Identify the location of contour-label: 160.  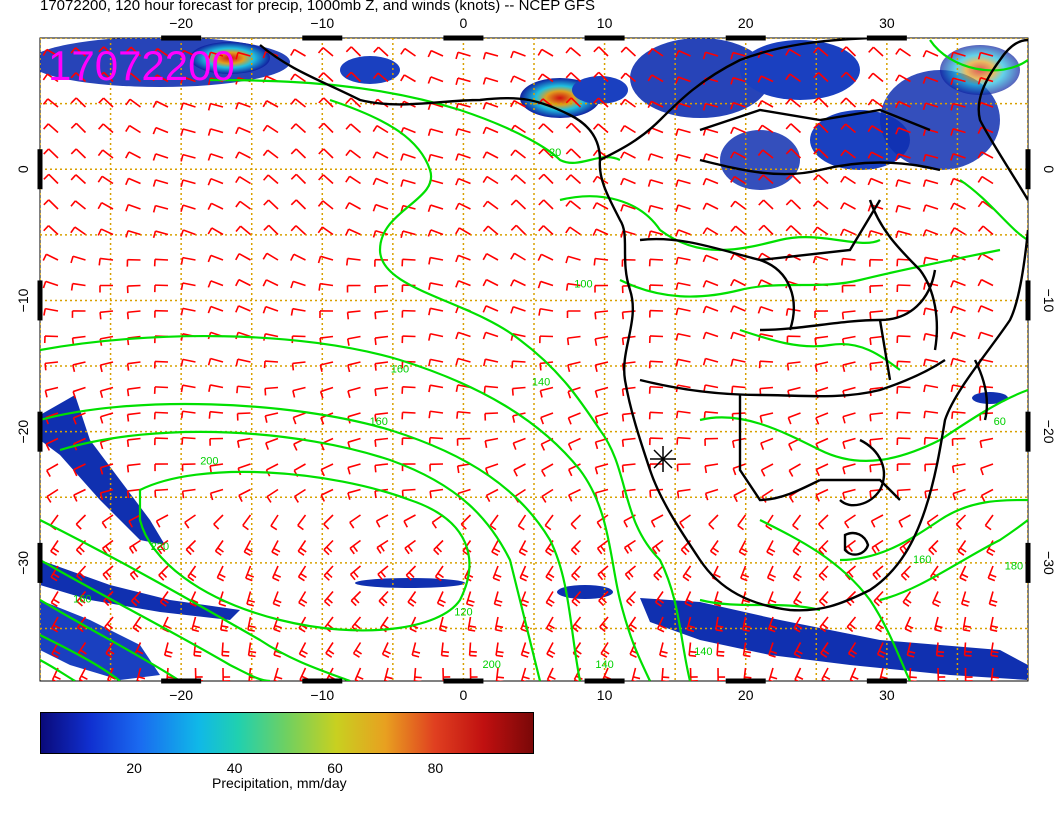
(379, 422).